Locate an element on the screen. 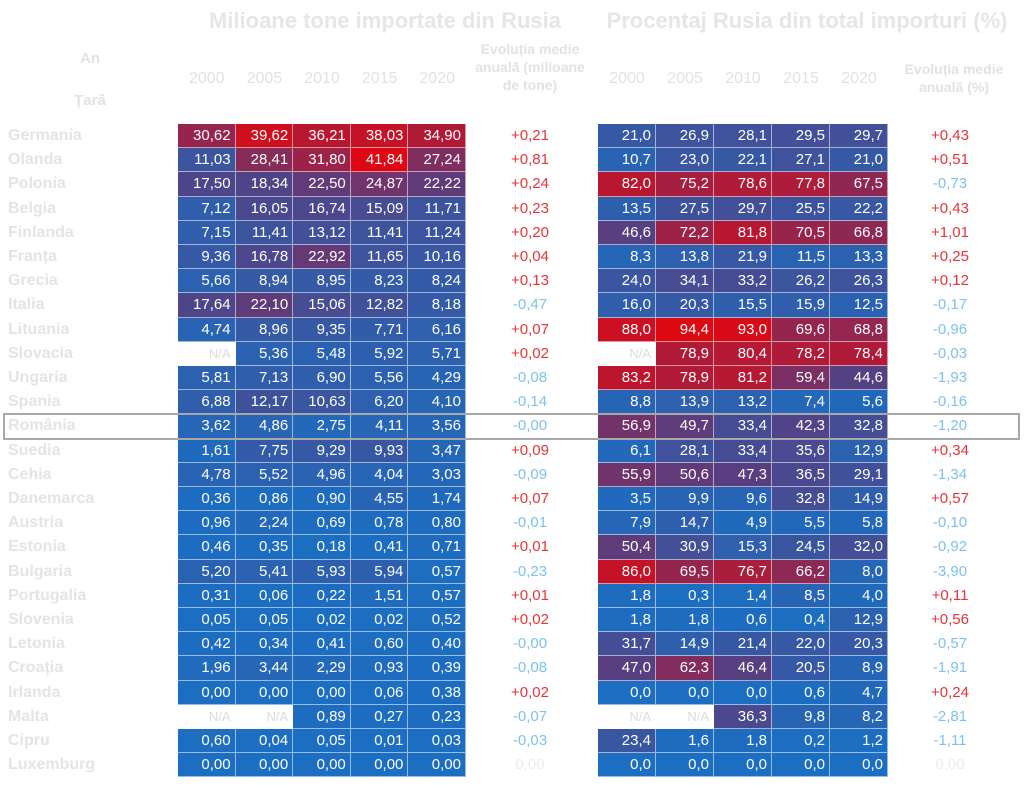 The image size is (1024, 790). heat-cell: 0,27 is located at coordinates (379, 716).